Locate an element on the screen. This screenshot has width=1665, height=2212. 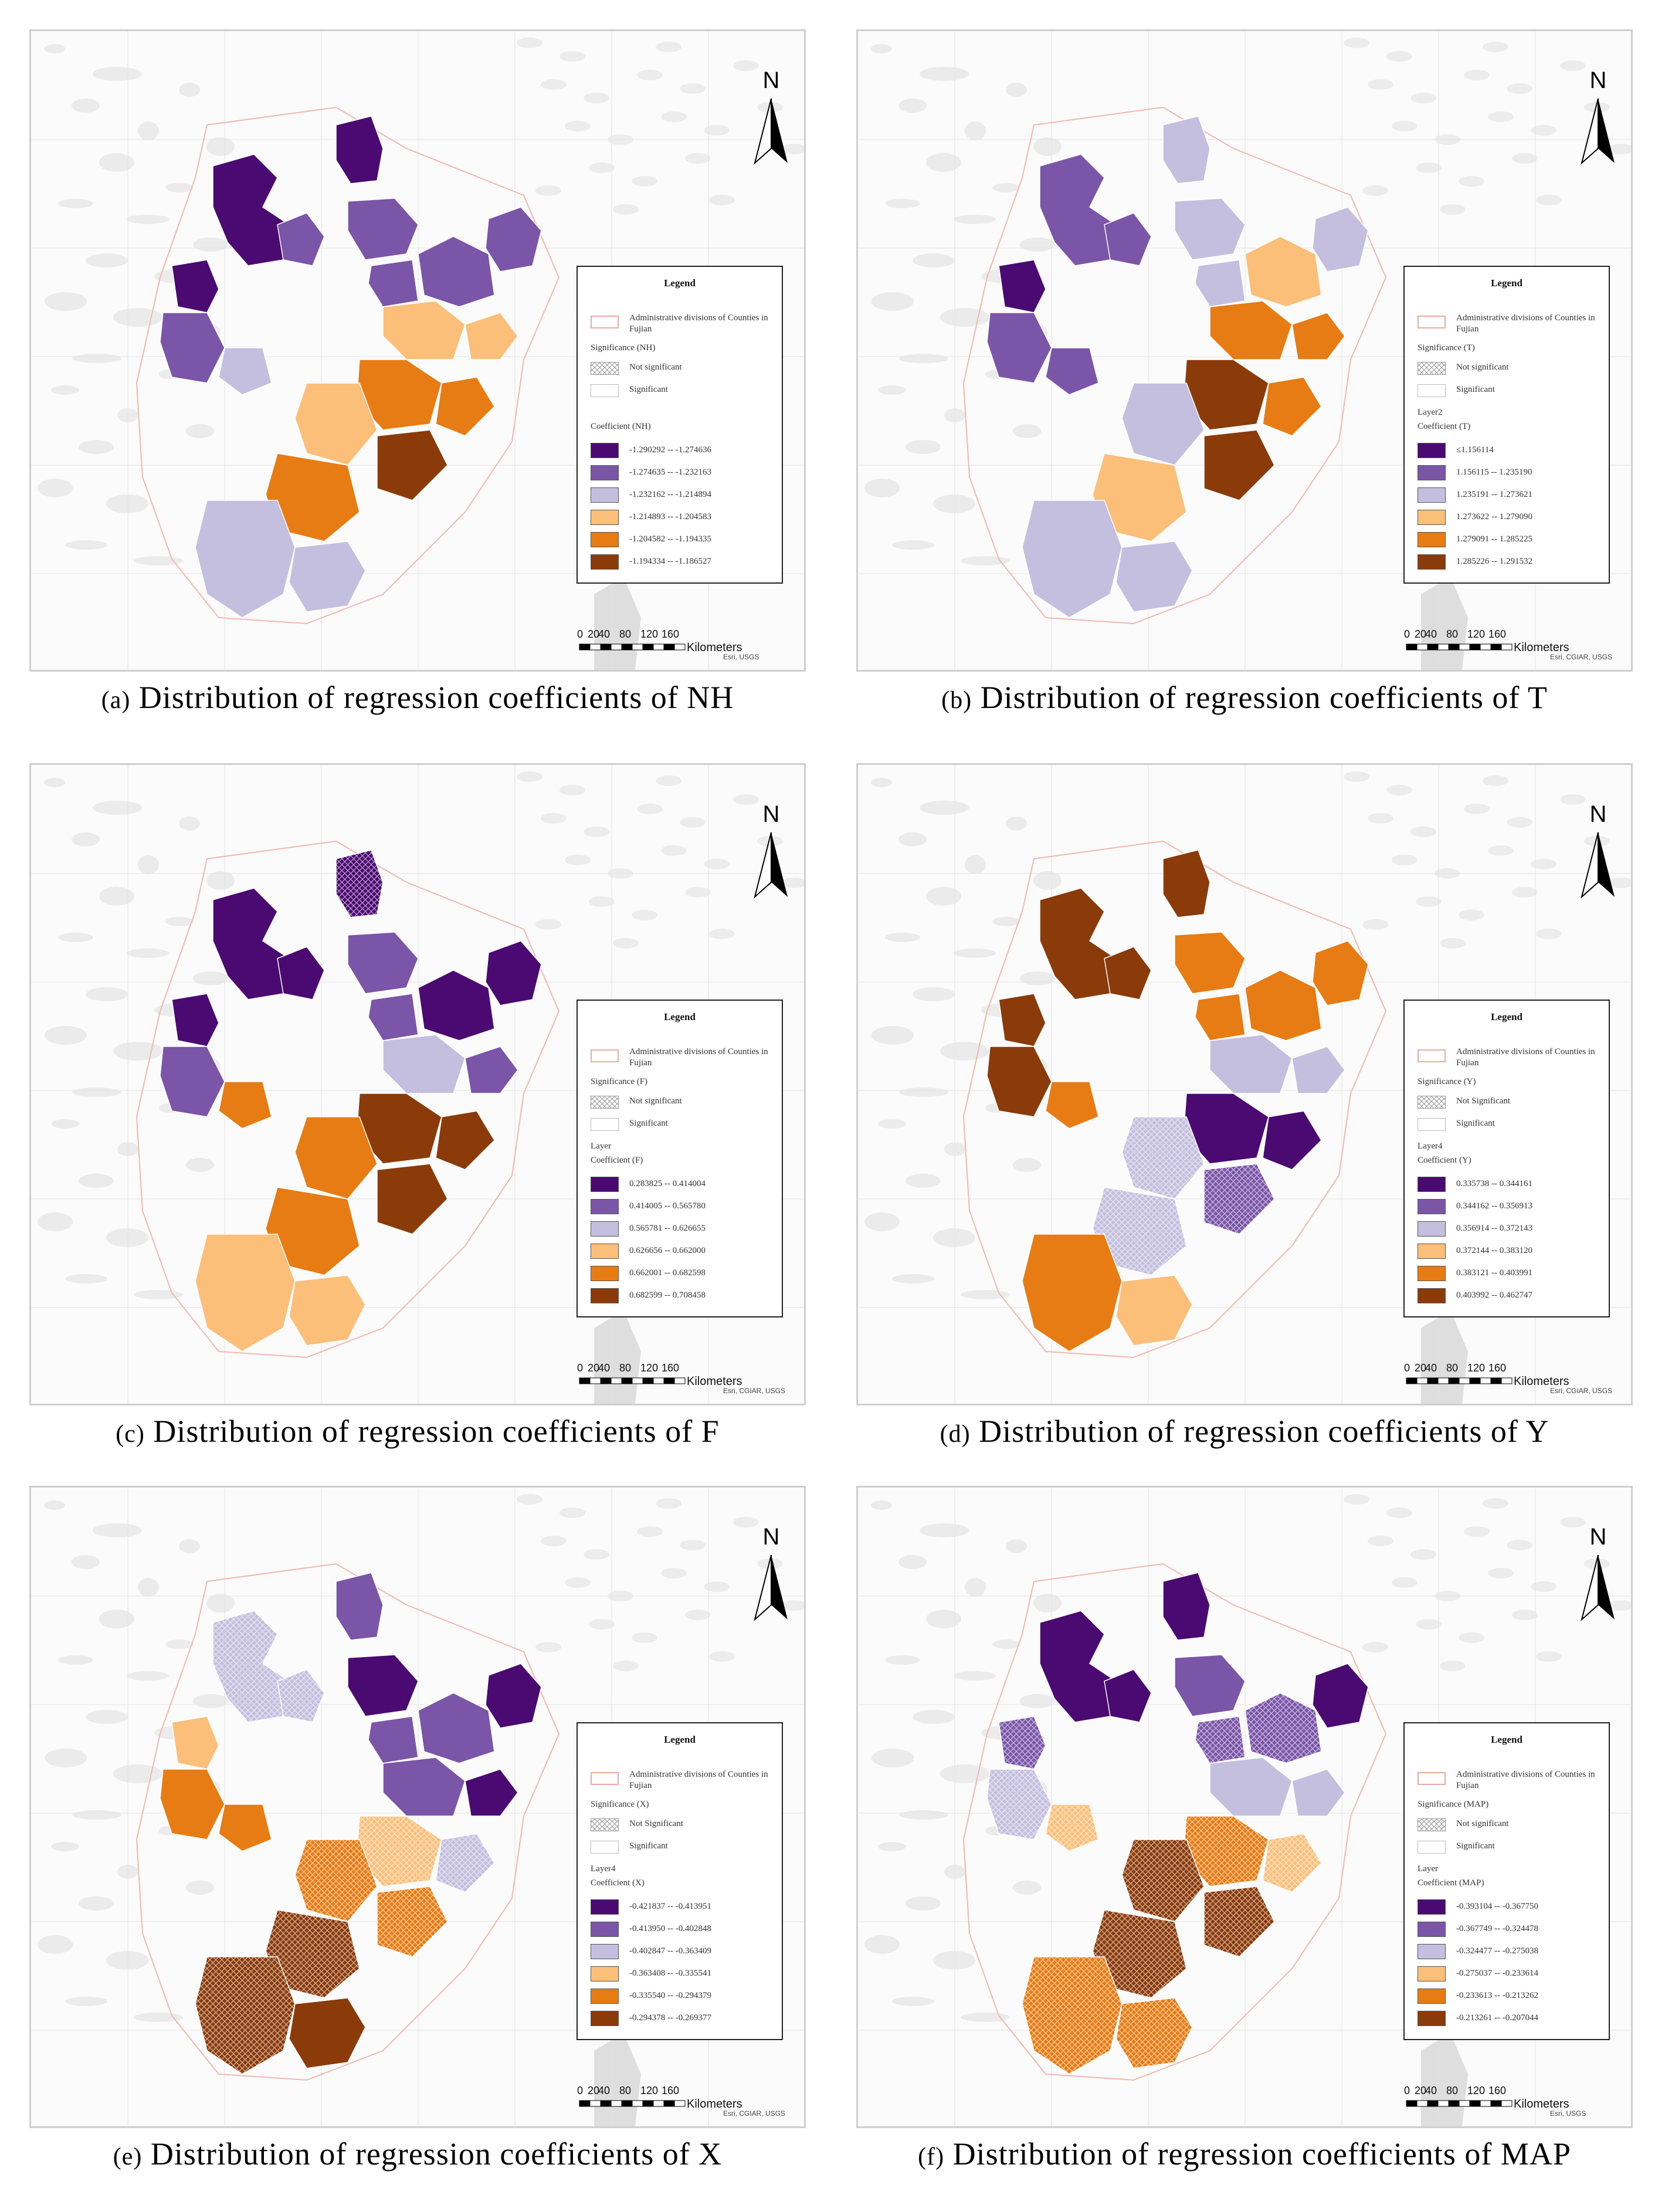
legend-class-label: 1.273622 -- 1.279090 is located at coordinates (1494, 516).